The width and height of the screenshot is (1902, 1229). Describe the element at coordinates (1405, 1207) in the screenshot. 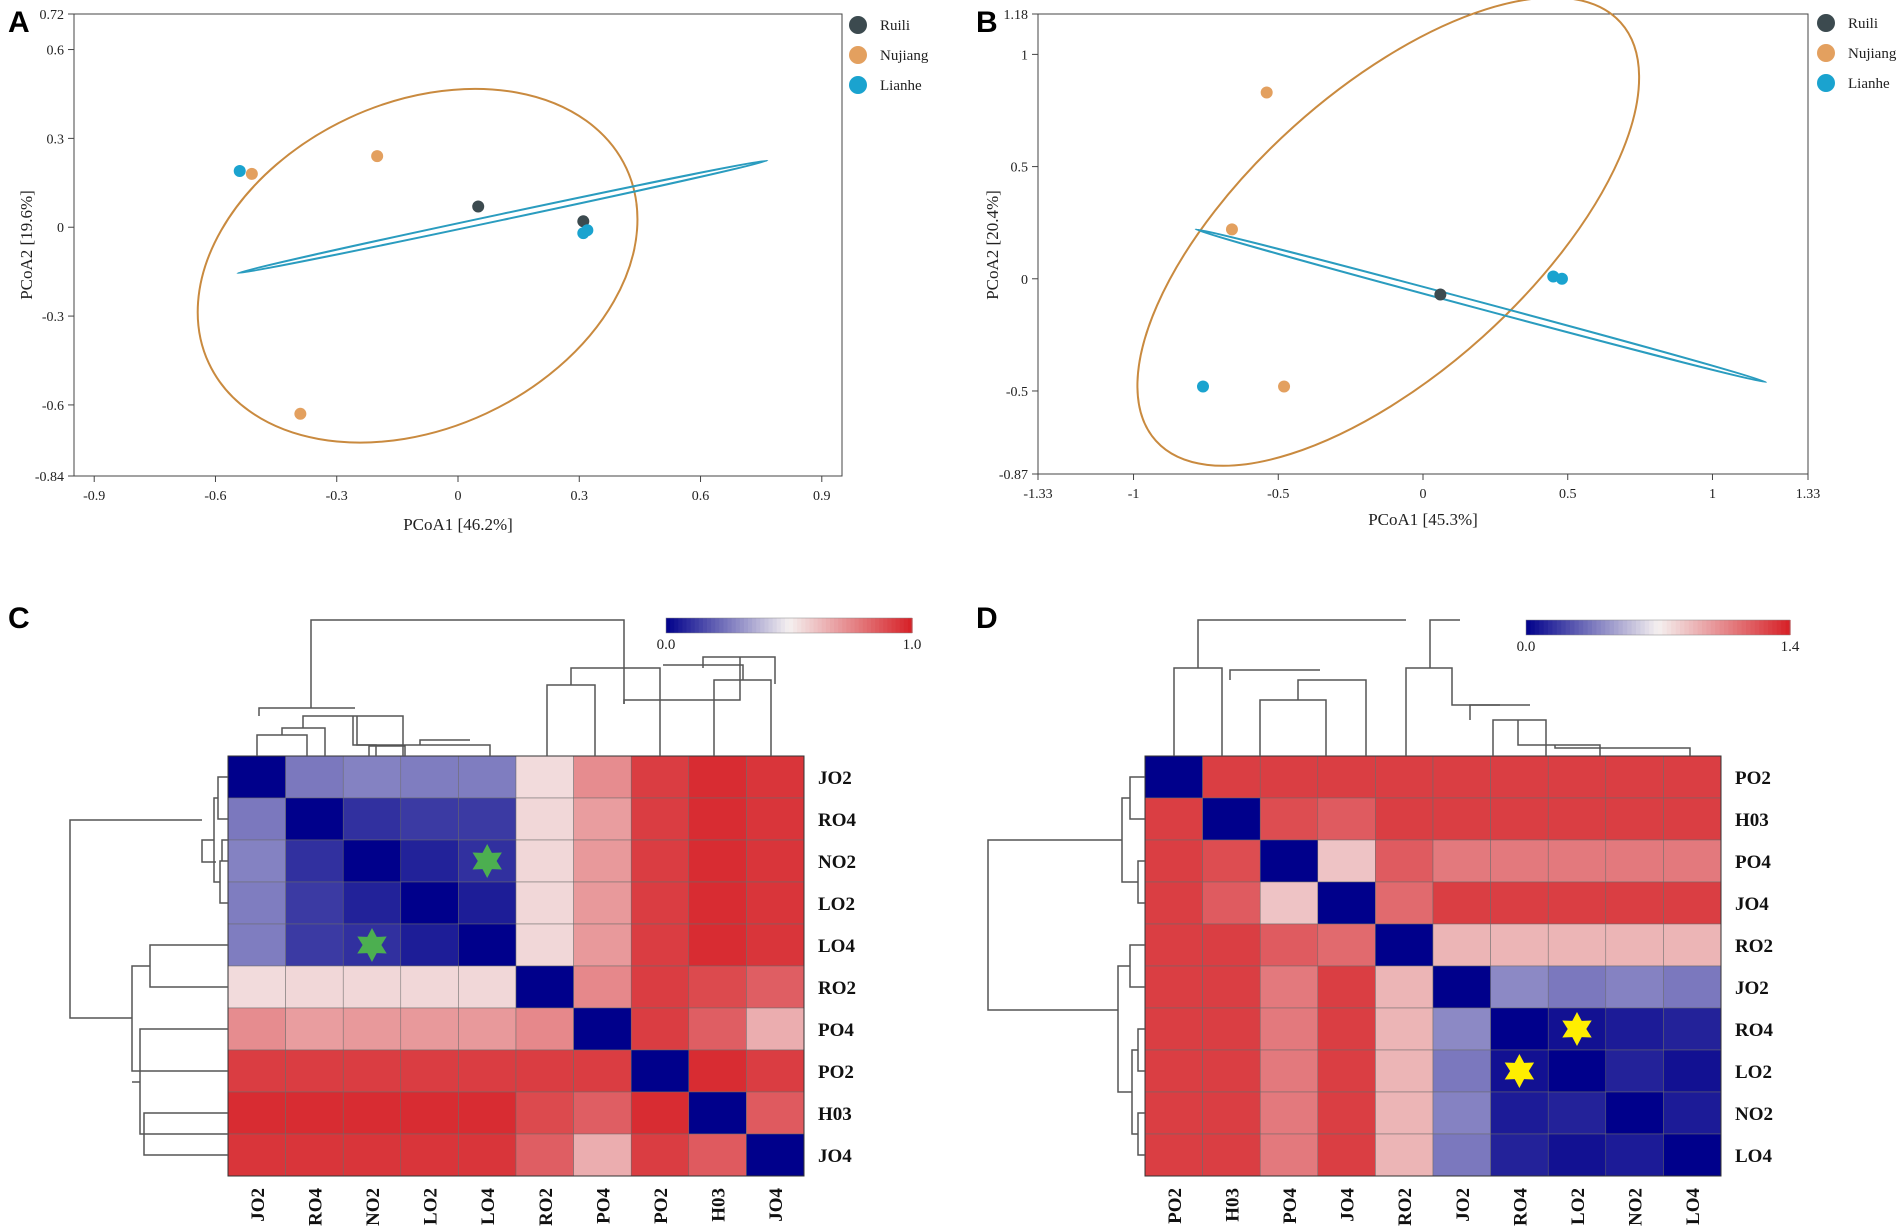

I see `column-label: RO2` at that location.